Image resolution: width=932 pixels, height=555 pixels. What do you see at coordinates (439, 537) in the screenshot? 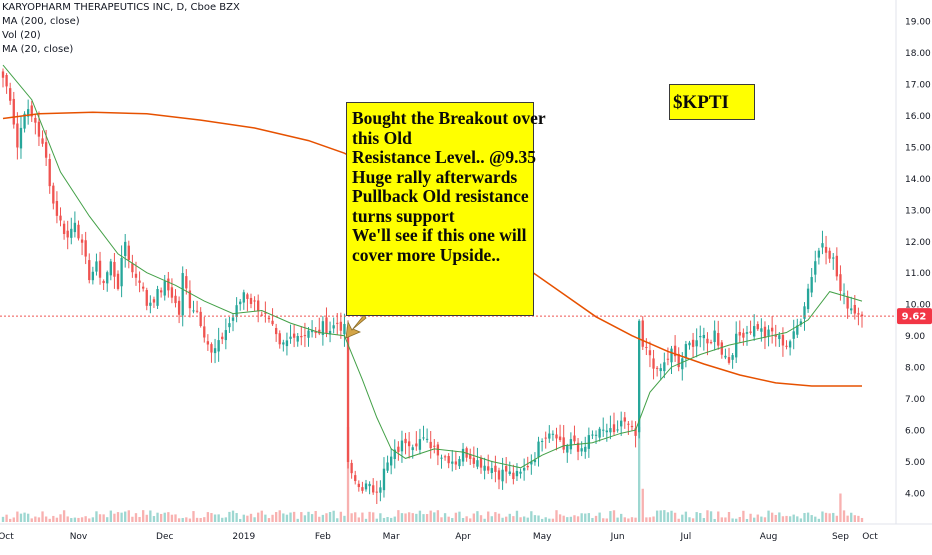
I see `time-axis: Oct Nov Dec 2019 Feb Mar Apr May Jun Jul Aug Sep Oct` at bounding box center [439, 537].